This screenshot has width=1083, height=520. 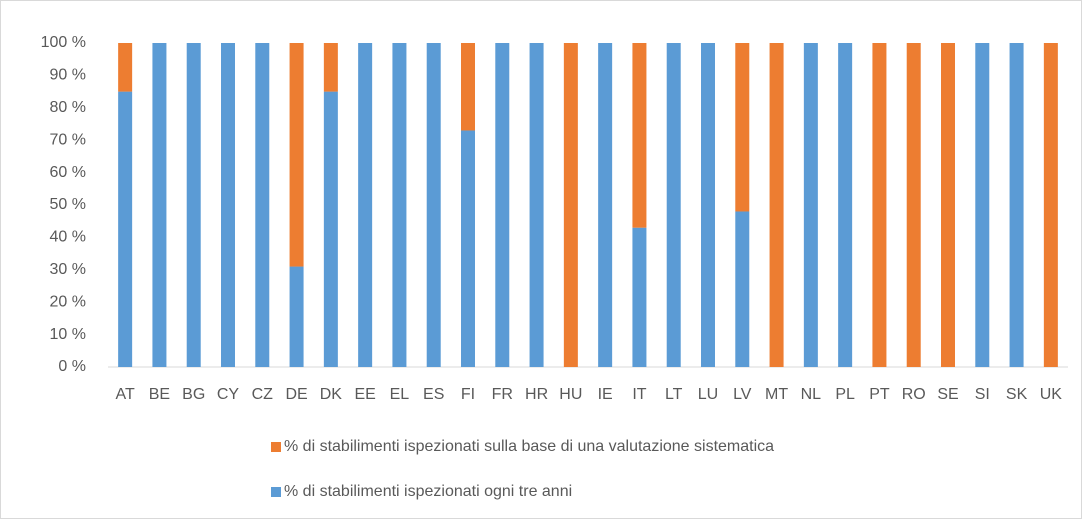 I want to click on x-tick-label: DK, so click(x=331, y=394).